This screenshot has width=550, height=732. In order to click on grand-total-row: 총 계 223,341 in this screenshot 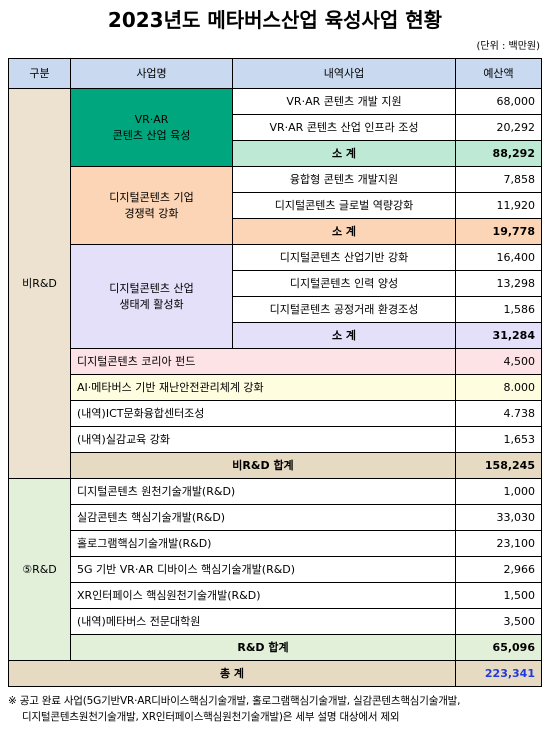, I will do `click(275, 673)`.